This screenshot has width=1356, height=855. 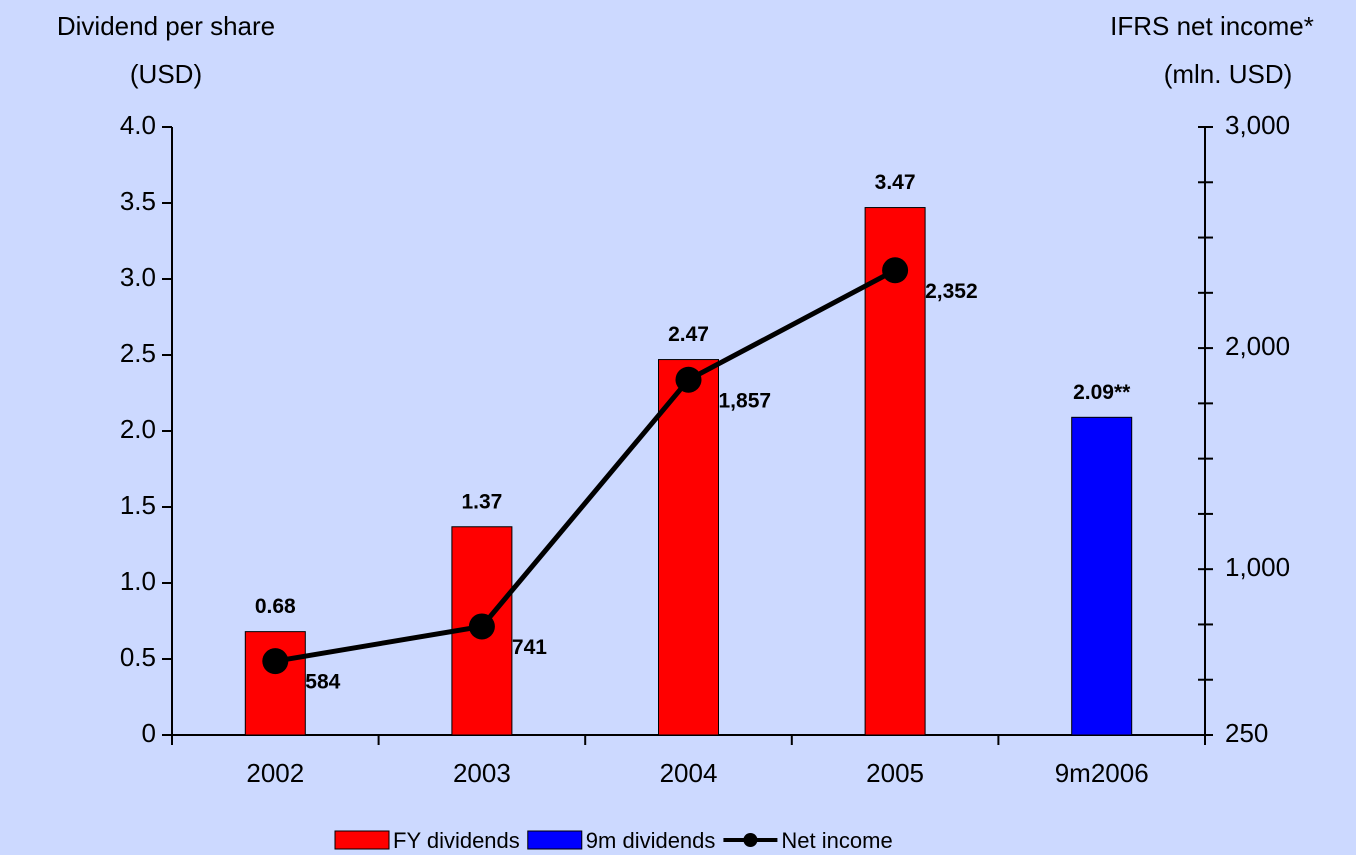 I want to click on legend-label: FY dividends, so click(x=456, y=840).